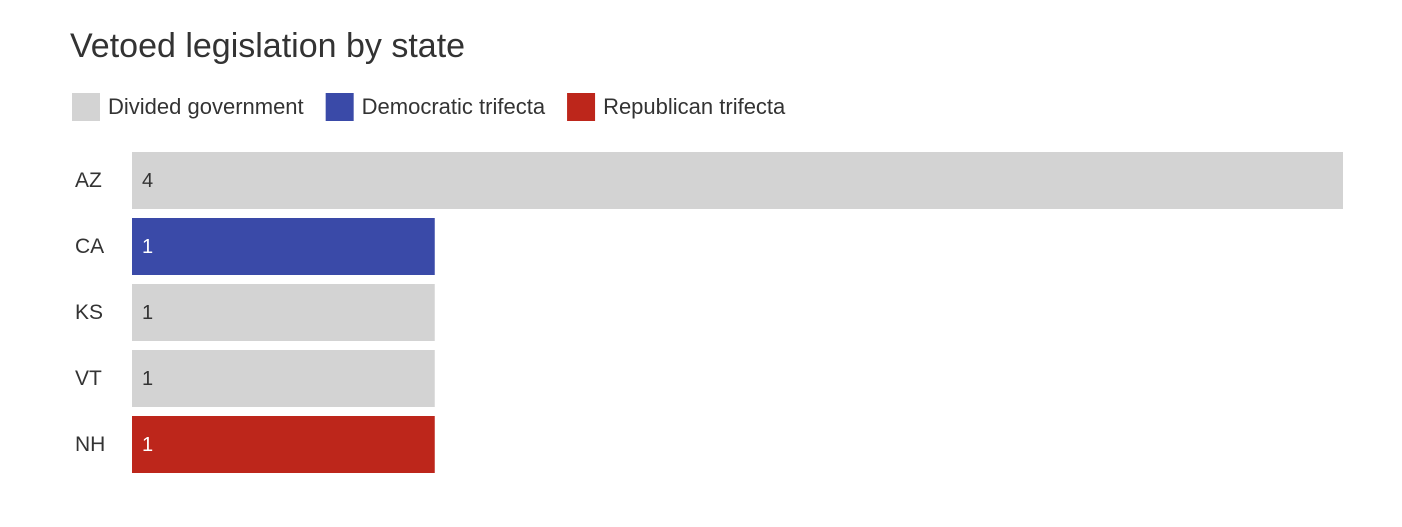 The image size is (1402, 527). I want to click on y-tick-label: KS, so click(89, 312).